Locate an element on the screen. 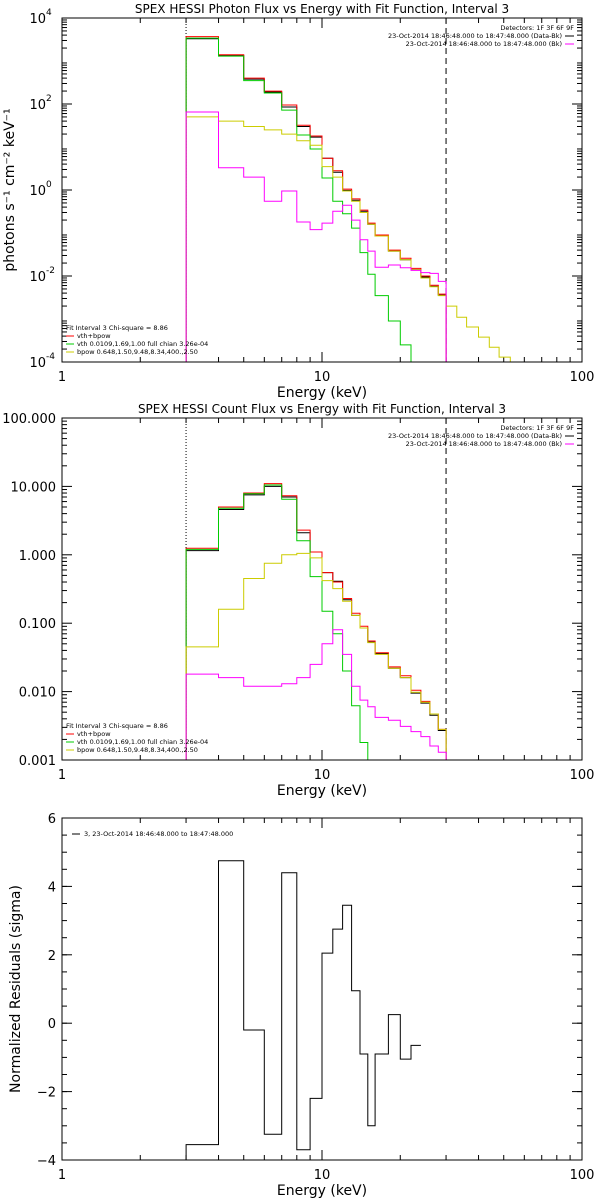  y-tick-exponent: 0 is located at coordinates (49, 185).